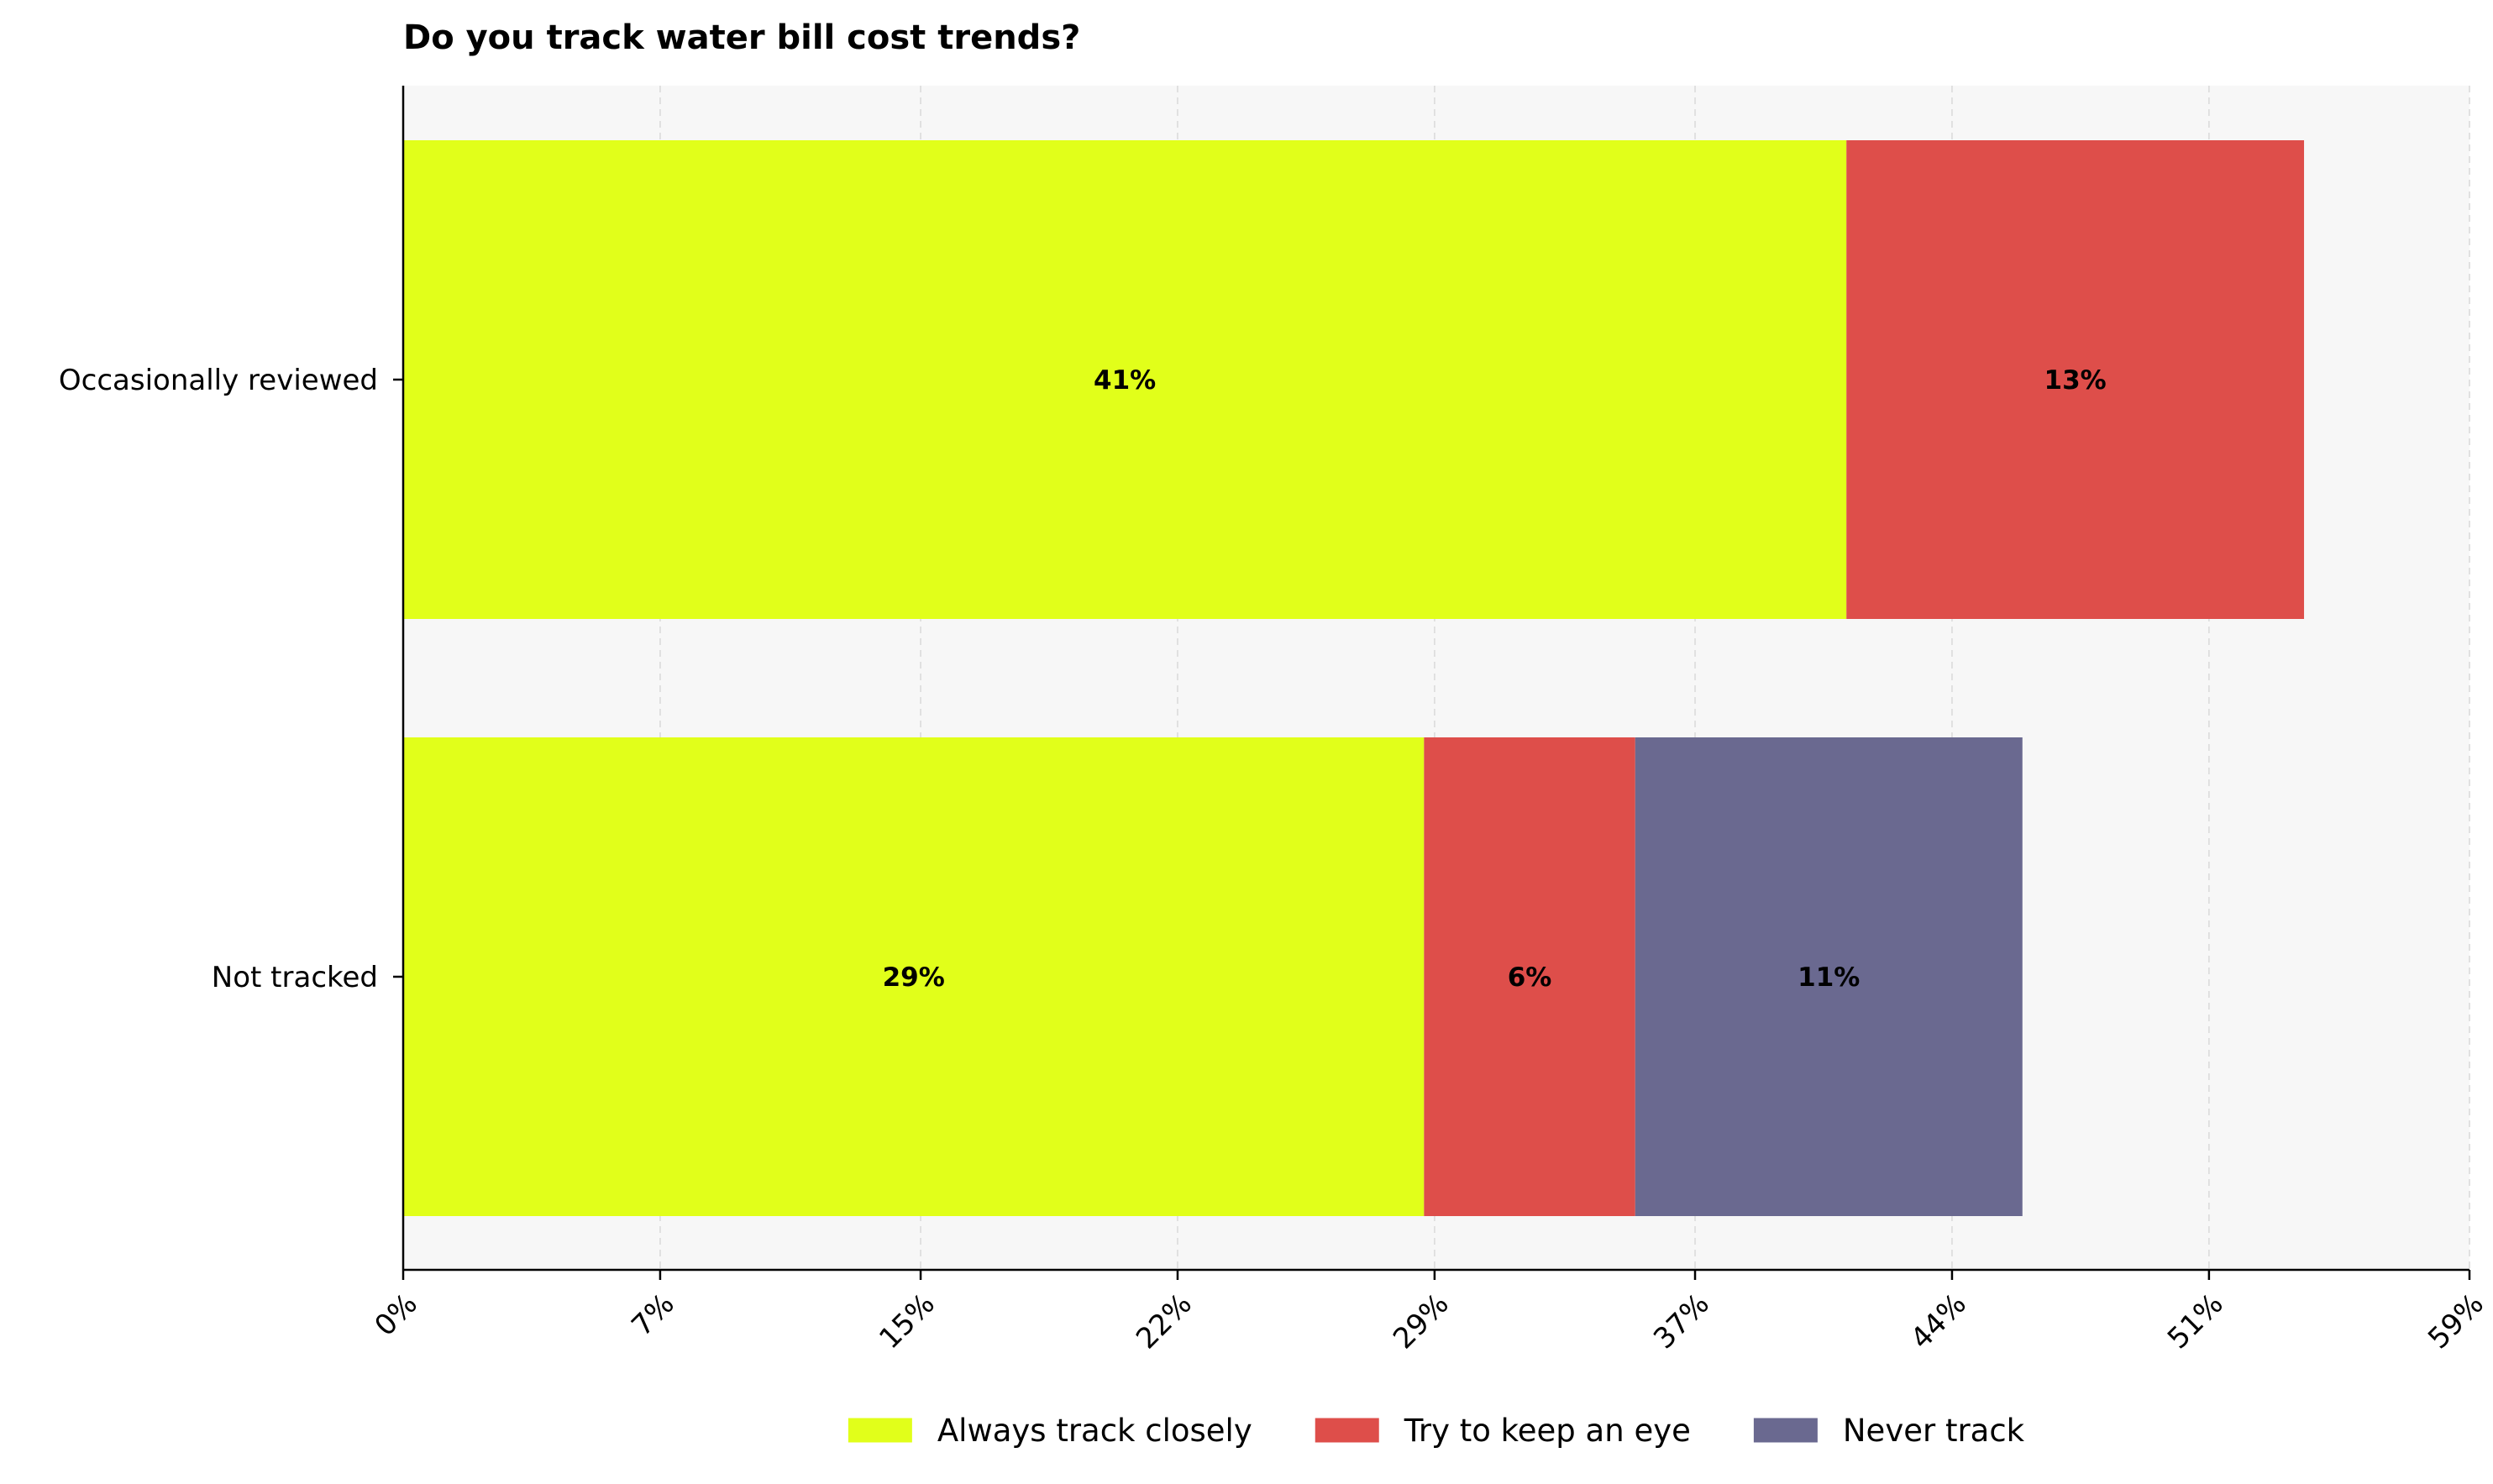 This screenshot has width=2493, height=1484. I want to click on bar-value-label: 13%, so click(2076, 381).